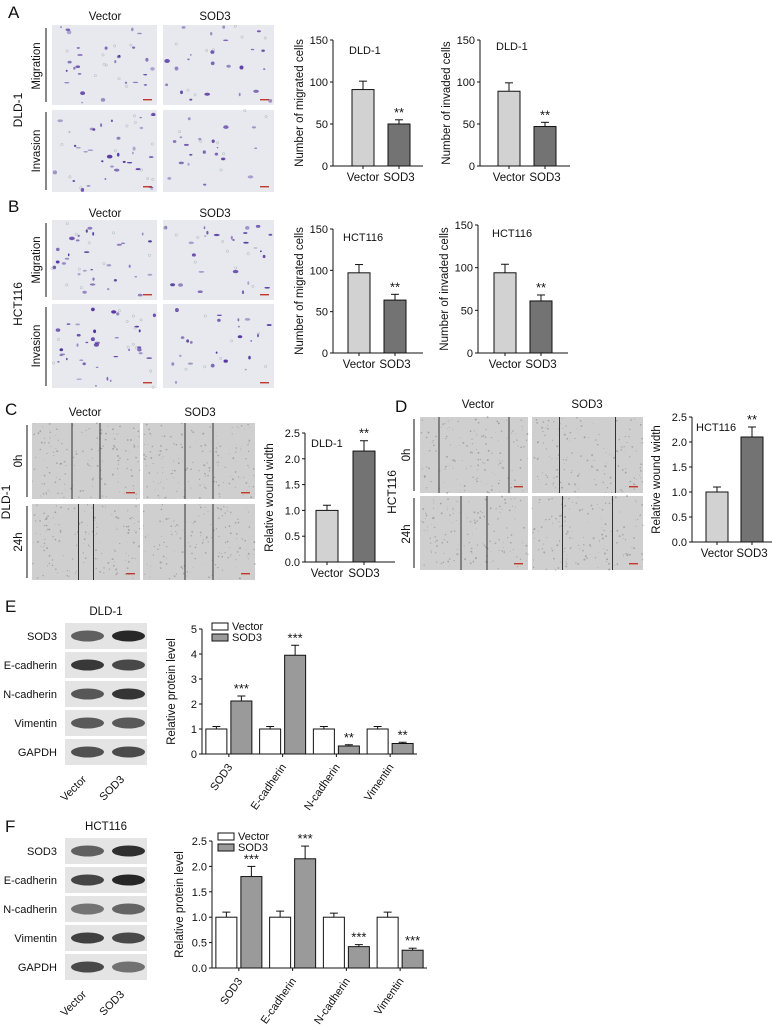 This screenshot has height=1030, width=776. I want to click on panel-letter-f: F, so click(10, 826).